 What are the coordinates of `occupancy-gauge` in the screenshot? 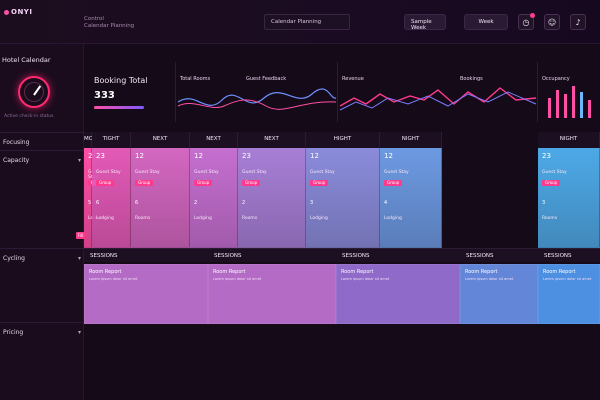 It's located at (34, 92).